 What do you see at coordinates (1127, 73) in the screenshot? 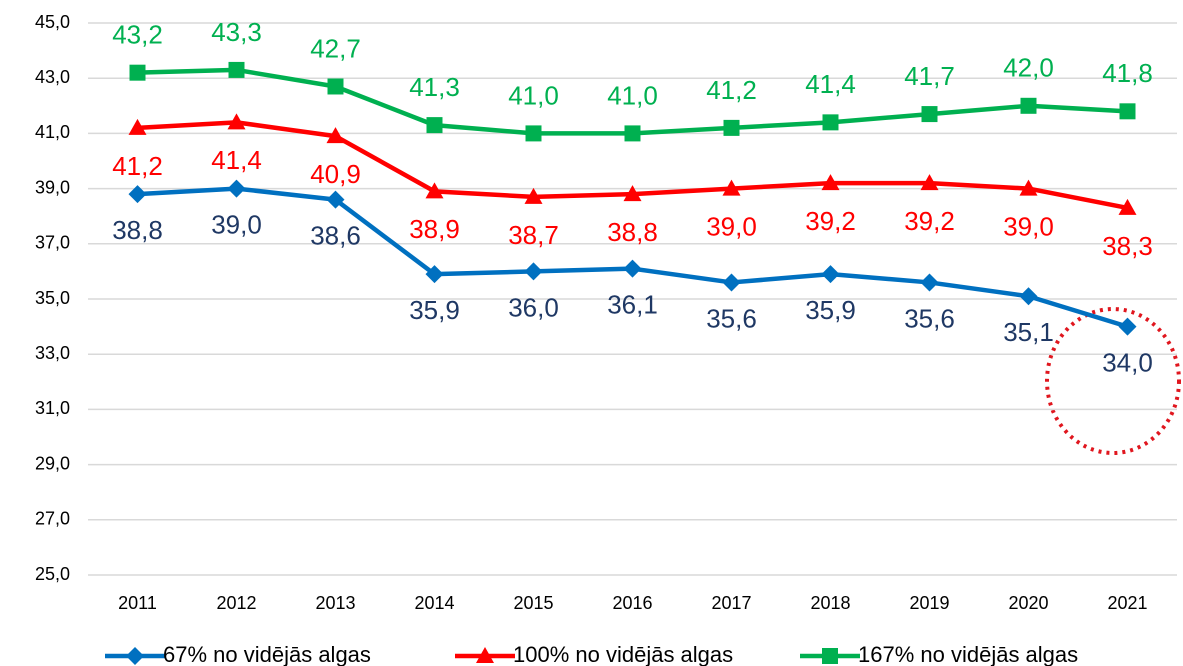
I see `data-label: 41,8` at bounding box center [1127, 73].